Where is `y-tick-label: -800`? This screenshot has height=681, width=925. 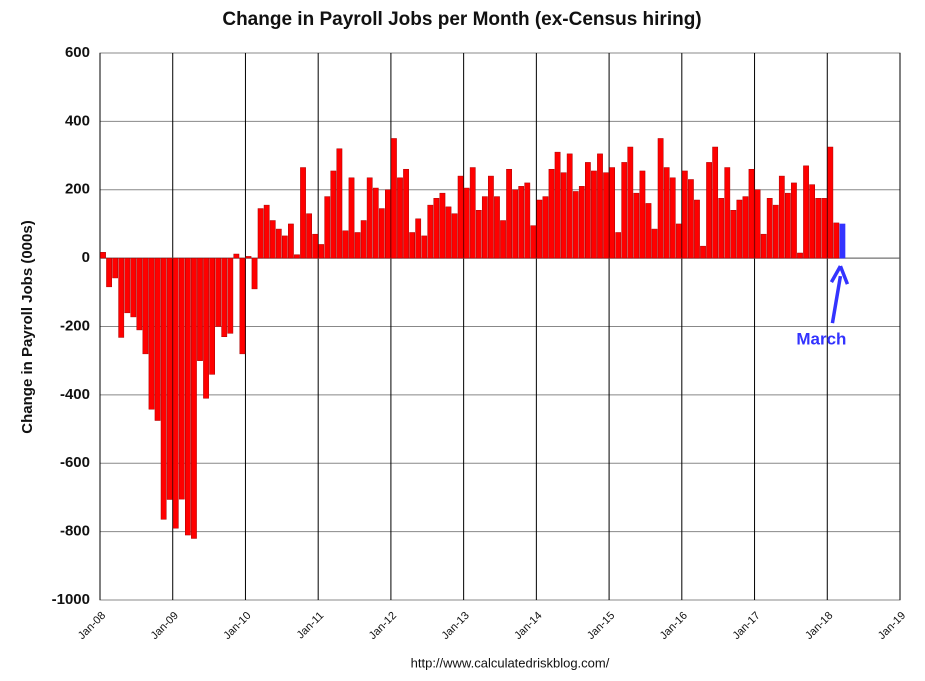 y-tick-label: -800 is located at coordinates (75, 531).